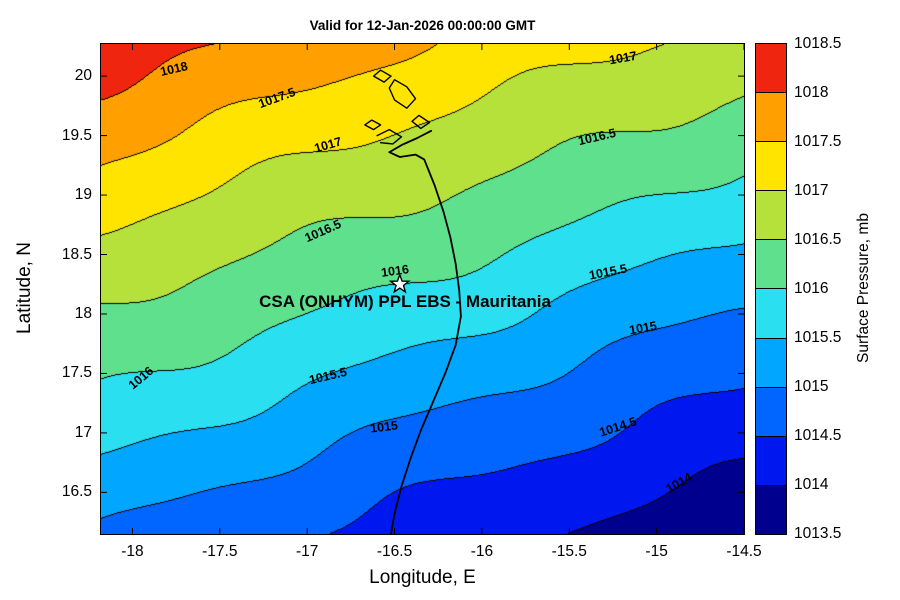 The width and height of the screenshot is (900, 600). I want to click on colorbar-title: Surface Pressure, mb, so click(863, 288).